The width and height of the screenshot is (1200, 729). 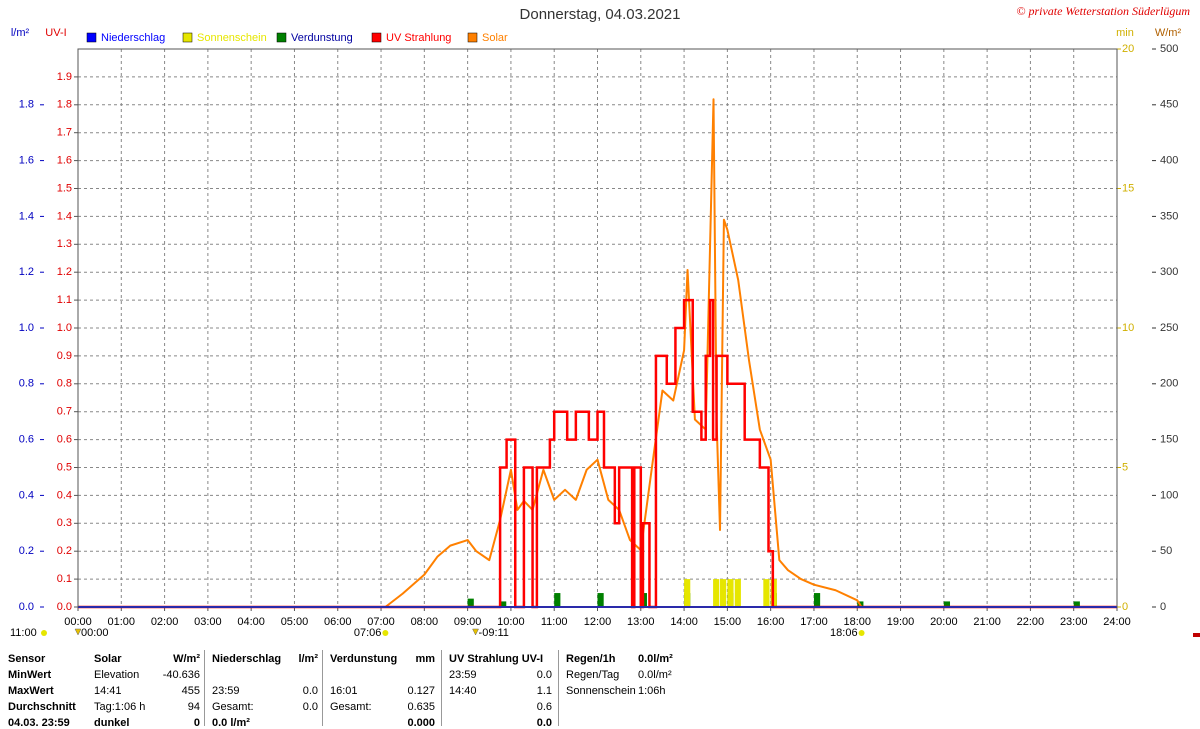 I want to click on y-tick-label: 1.4, so click(x=26, y=216).